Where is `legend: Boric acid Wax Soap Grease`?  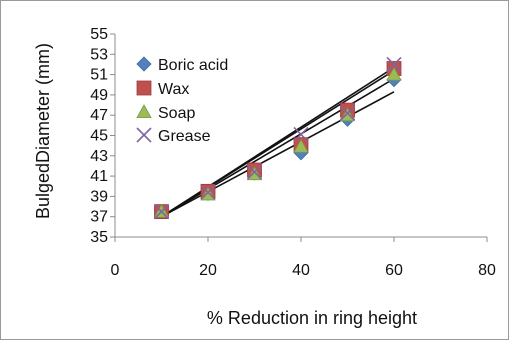
legend: Boric acid Wax Soap Grease is located at coordinates (182, 100).